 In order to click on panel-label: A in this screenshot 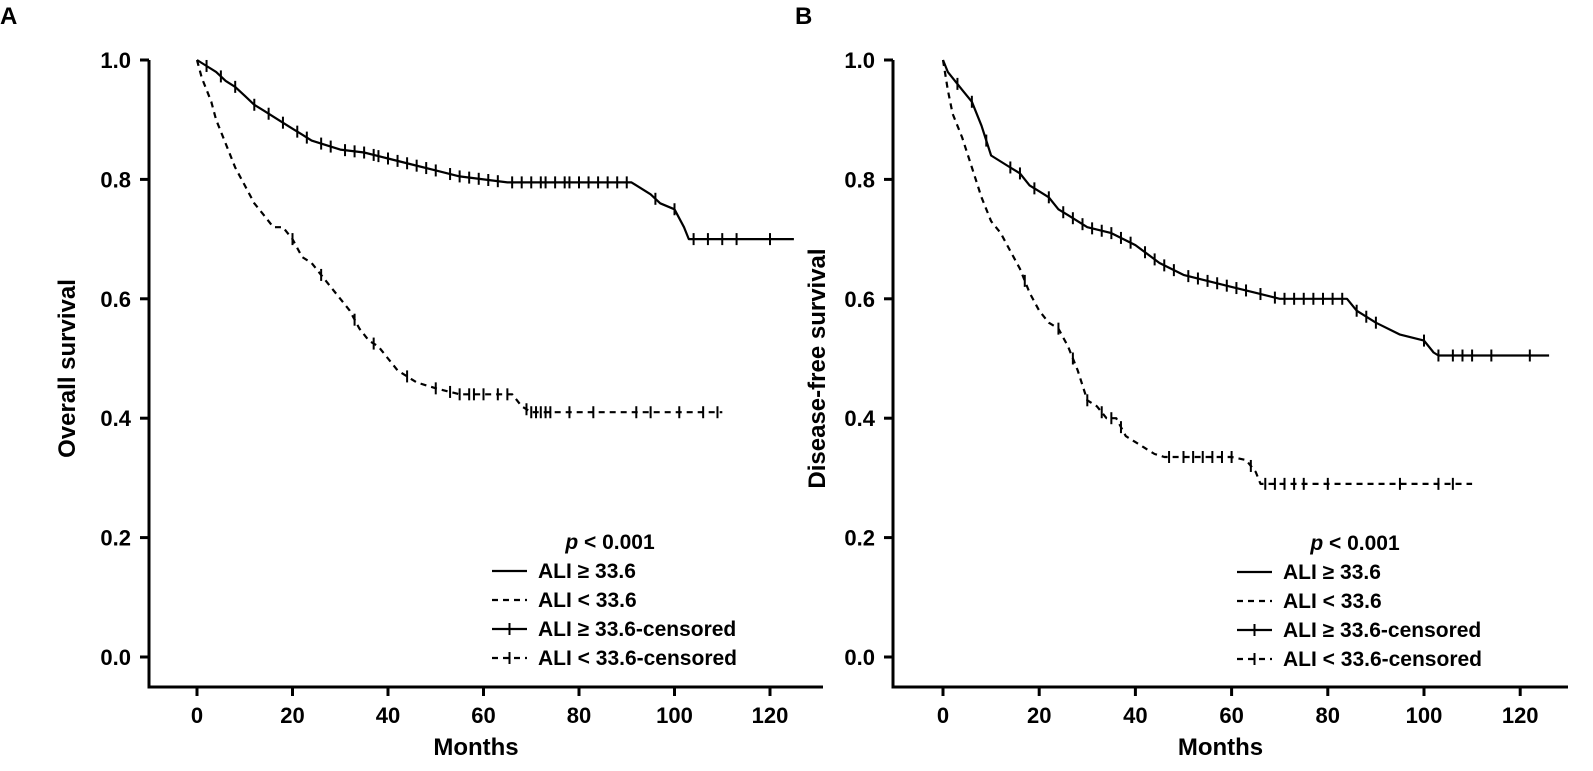, I will do `click(8, 16)`.